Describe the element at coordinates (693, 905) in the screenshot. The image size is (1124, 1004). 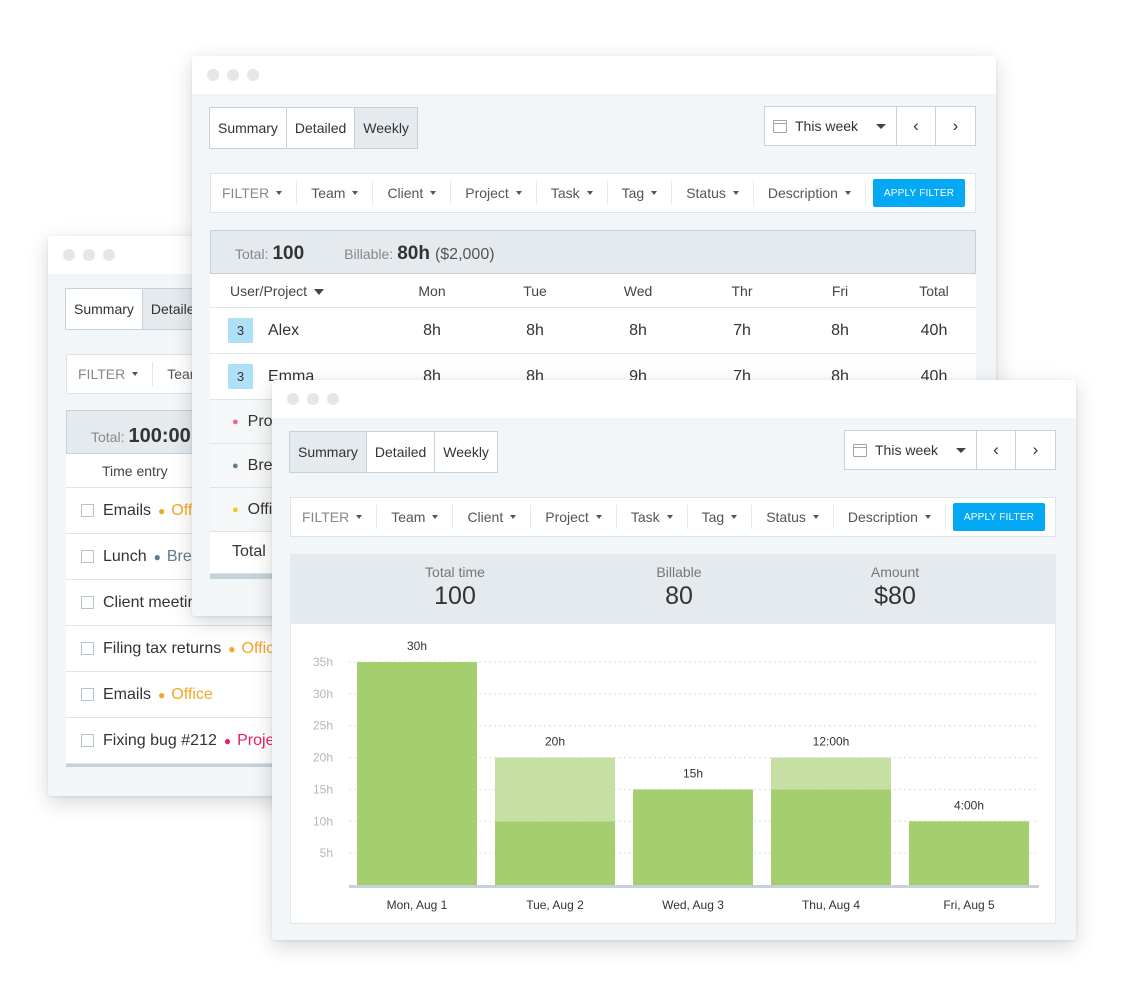
I see `x-category-label: Wed, Aug 3` at that location.